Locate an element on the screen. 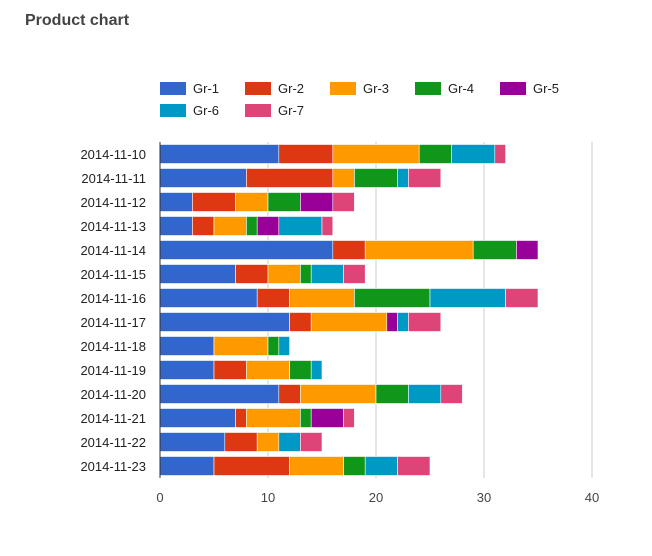 The height and width of the screenshot is (556, 652). x-tick-label-10: 10 is located at coordinates (268, 497).